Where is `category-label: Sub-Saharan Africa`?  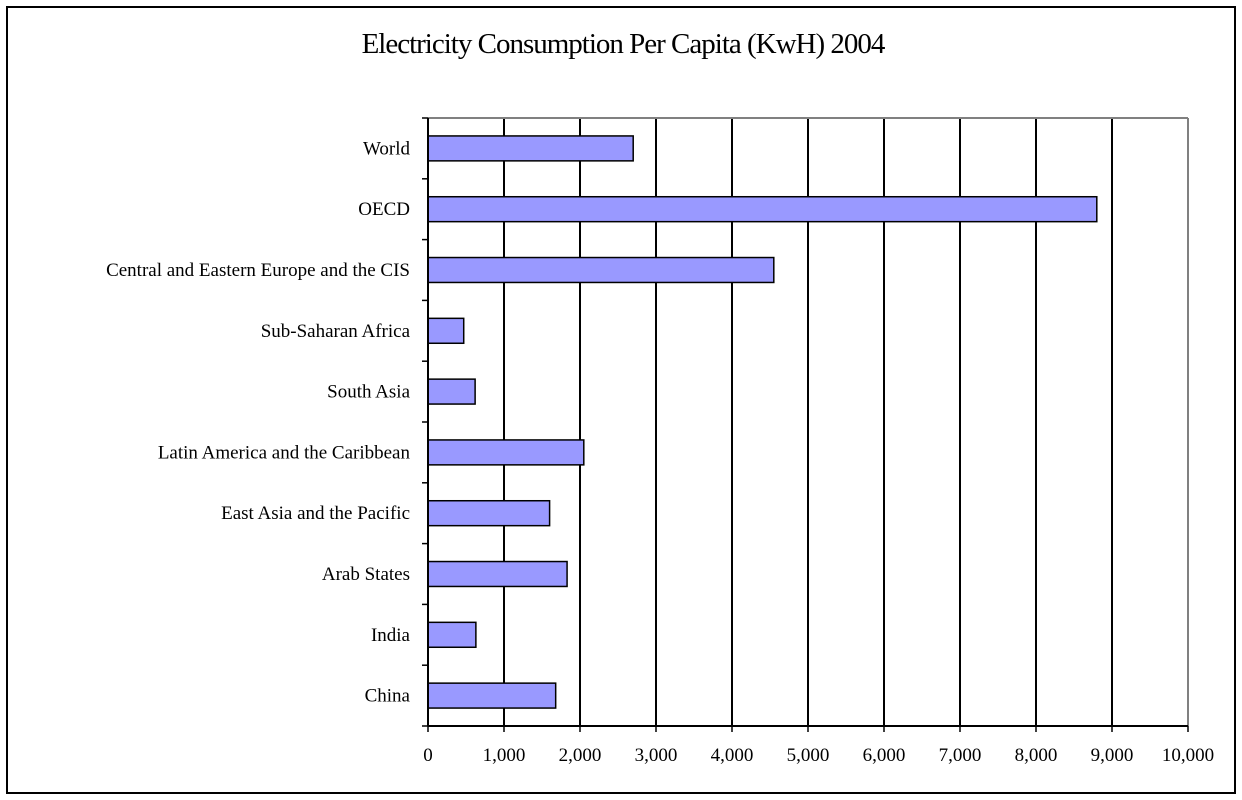 category-label: Sub-Saharan Africa is located at coordinates (336, 331).